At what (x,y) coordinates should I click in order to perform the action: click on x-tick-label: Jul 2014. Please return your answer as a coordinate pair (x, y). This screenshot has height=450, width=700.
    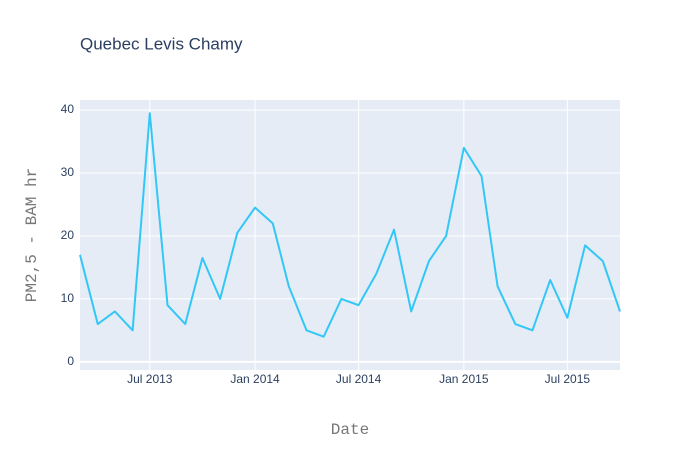
    Looking at the image, I should click on (359, 379).